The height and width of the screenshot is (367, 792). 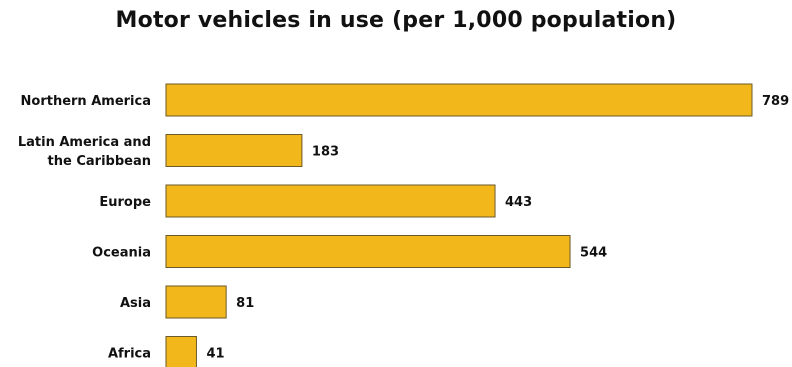 I want to click on category-label-2: Europe, so click(x=125, y=202).